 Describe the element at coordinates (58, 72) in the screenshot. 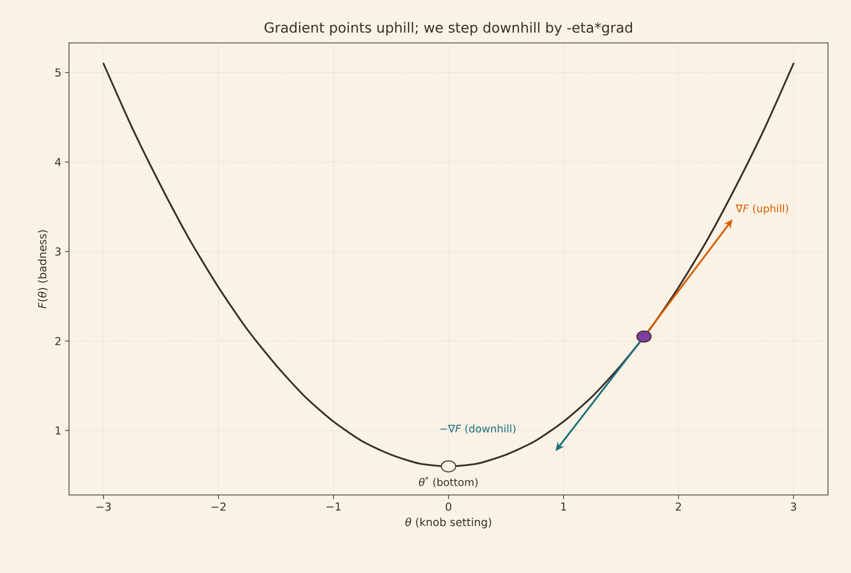

I see `y-tick-label: 5` at that location.